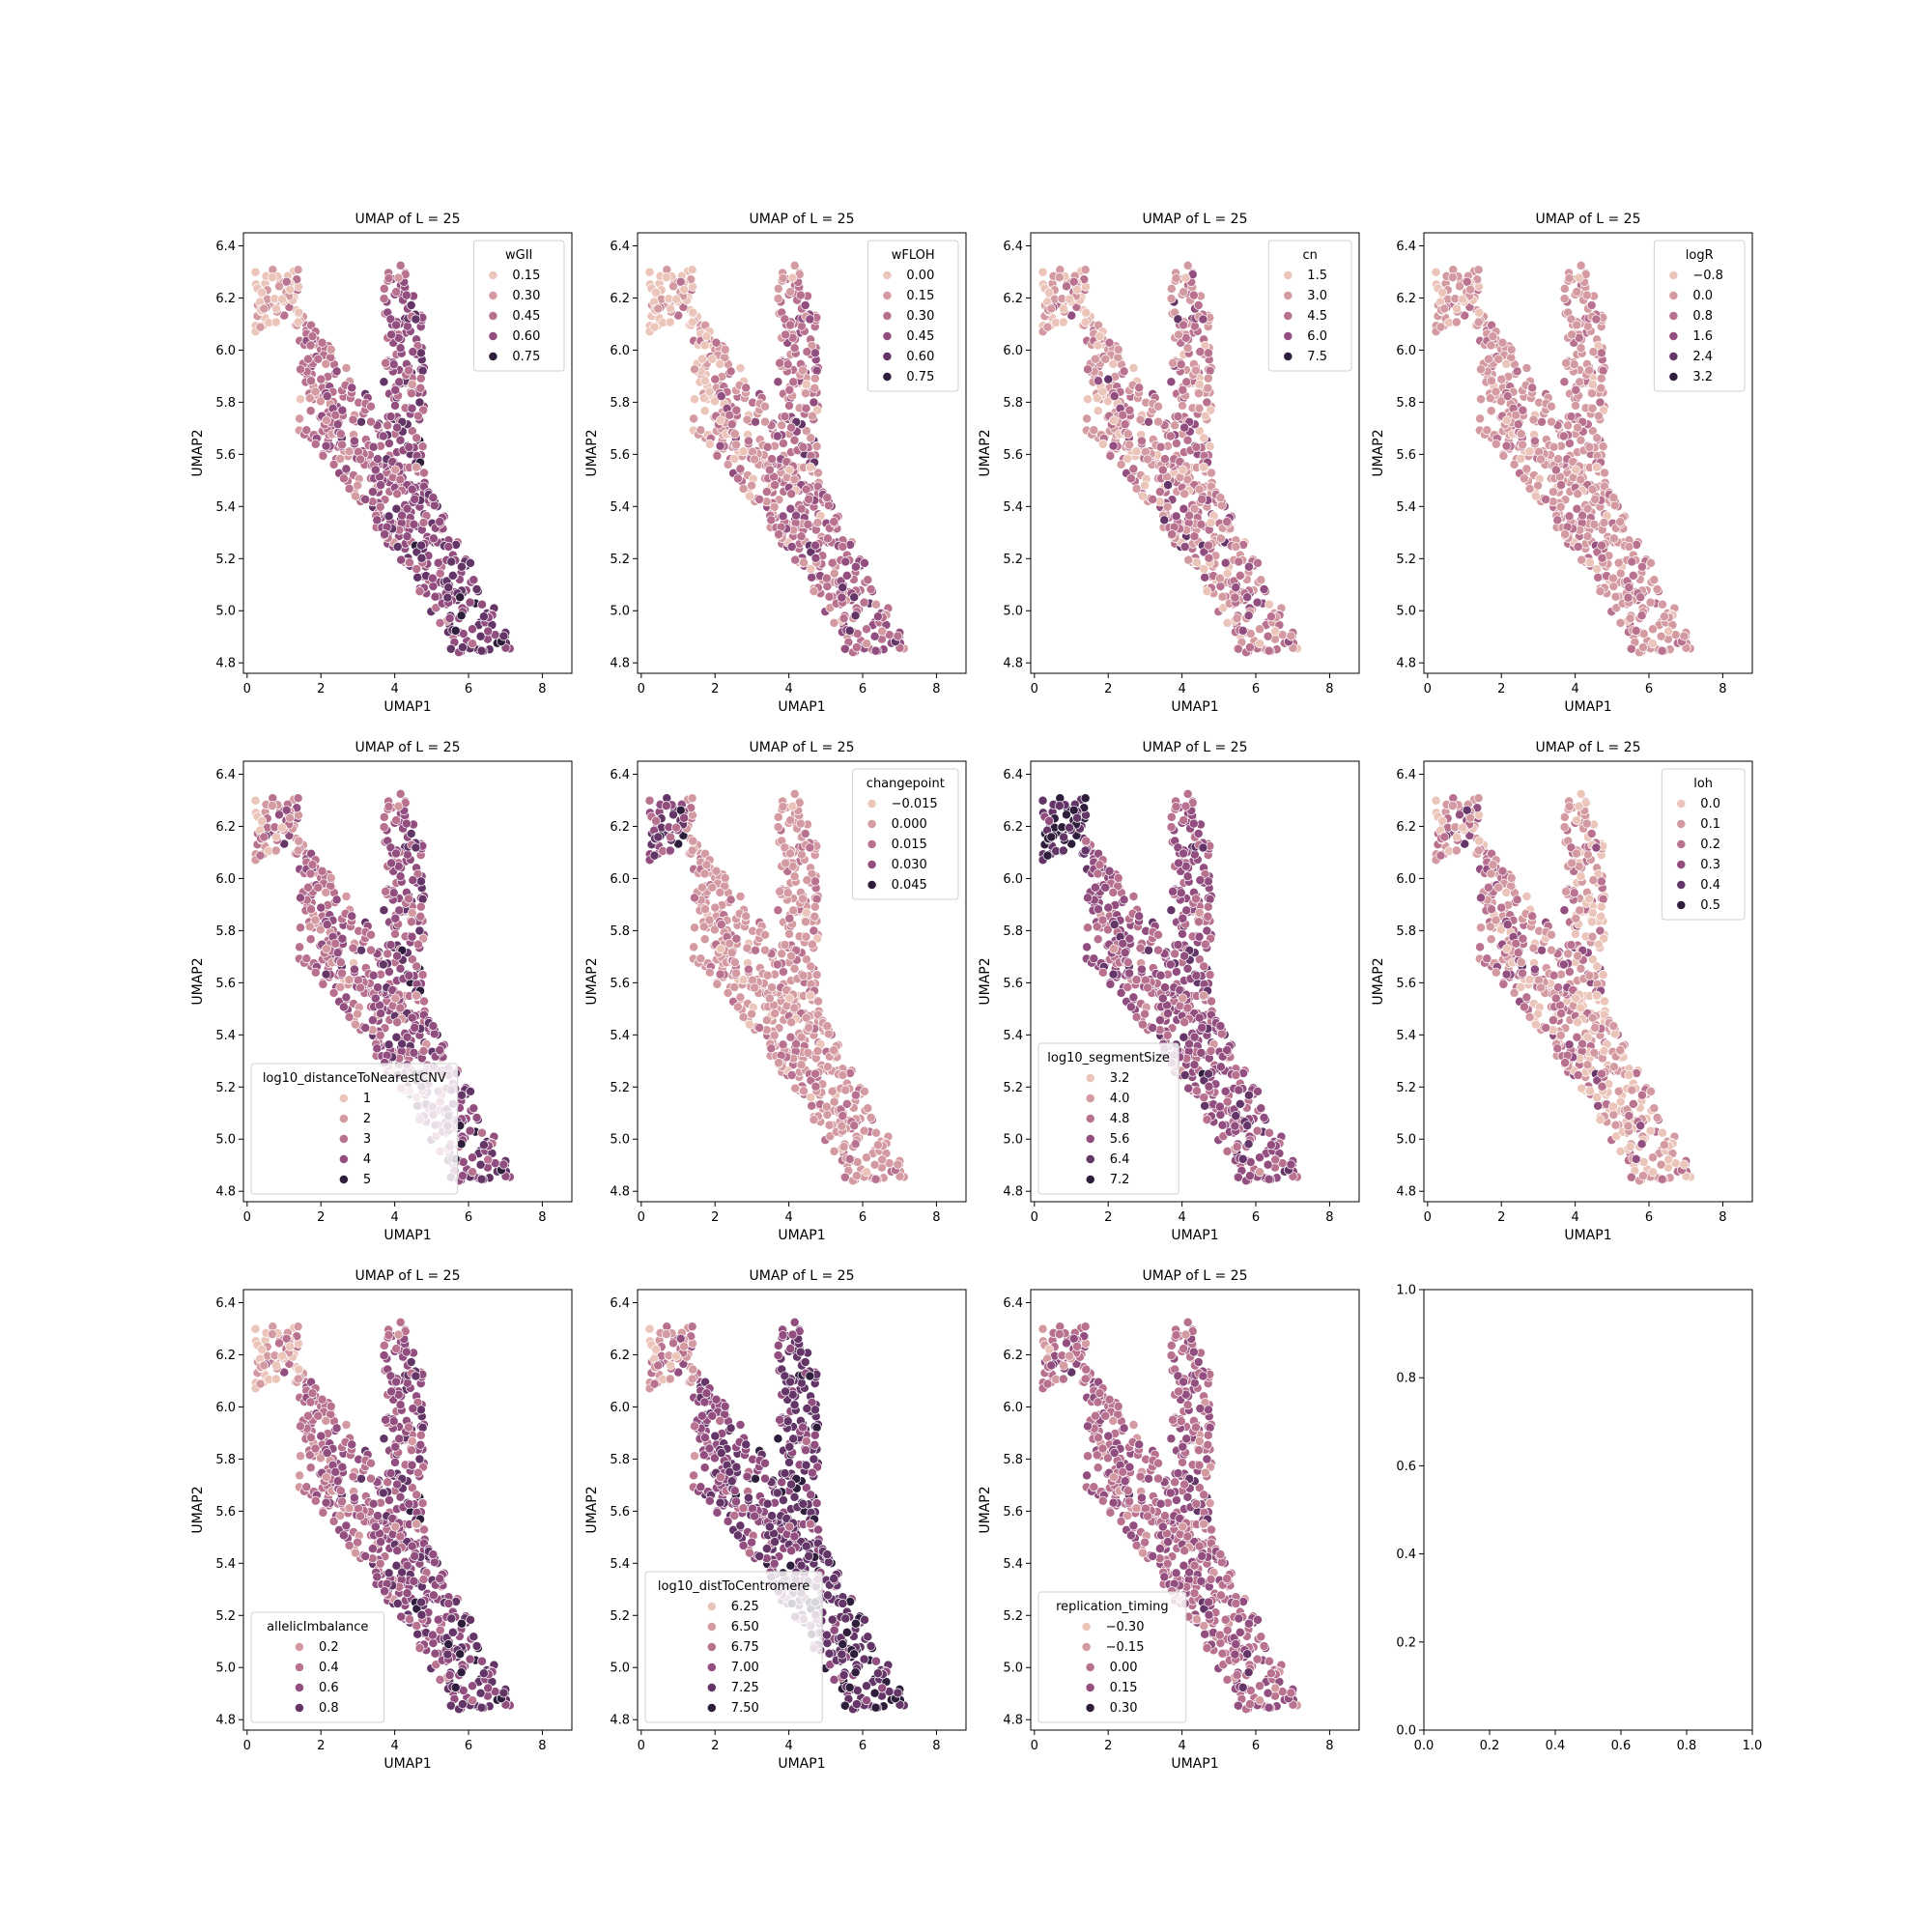 This screenshot has height=1932, width=1932. Describe the element at coordinates (909, 845) in the screenshot. I see `legend-entry-label: 0.015` at that location.